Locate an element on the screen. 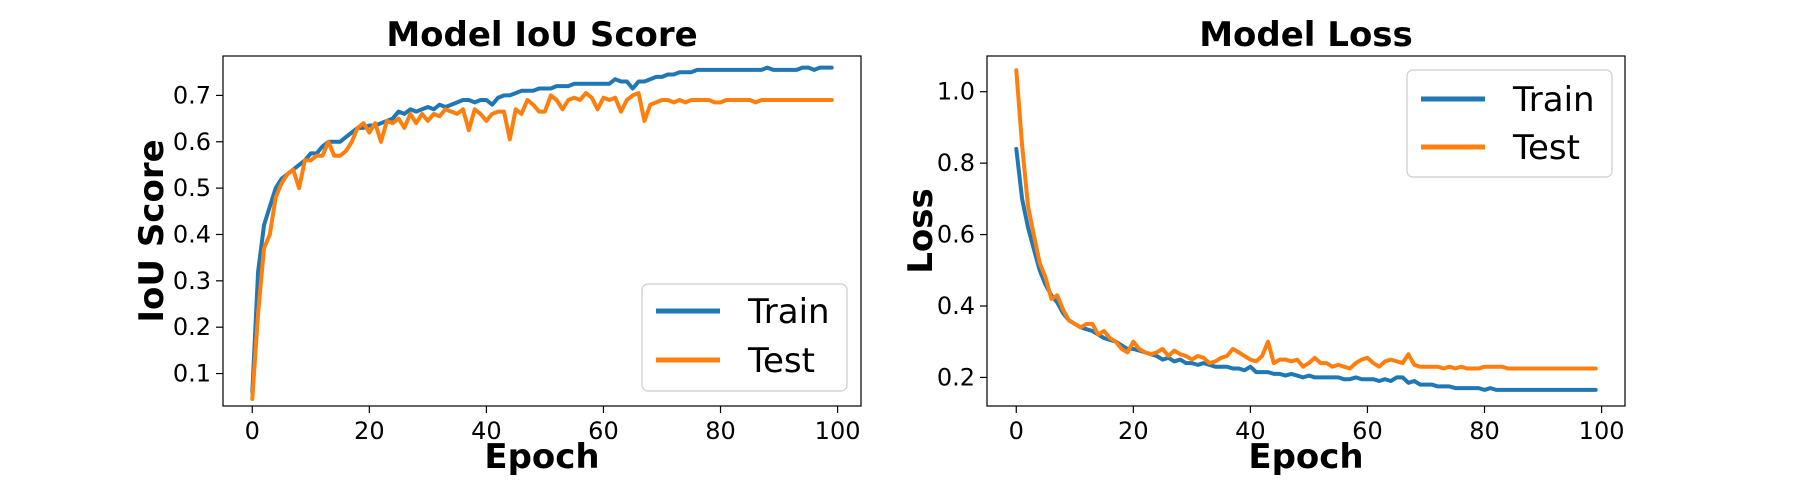  iou-y-tick-label: 0.2 is located at coordinates (192, 327).